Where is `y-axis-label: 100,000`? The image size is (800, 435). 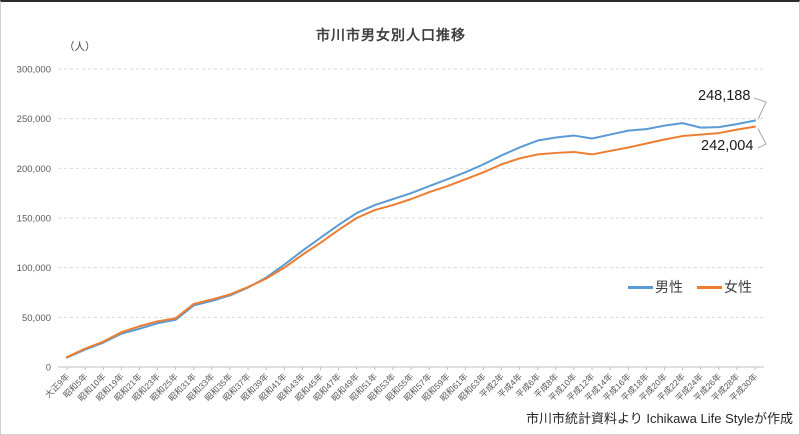
y-axis-label: 100,000 is located at coordinates (34, 268).